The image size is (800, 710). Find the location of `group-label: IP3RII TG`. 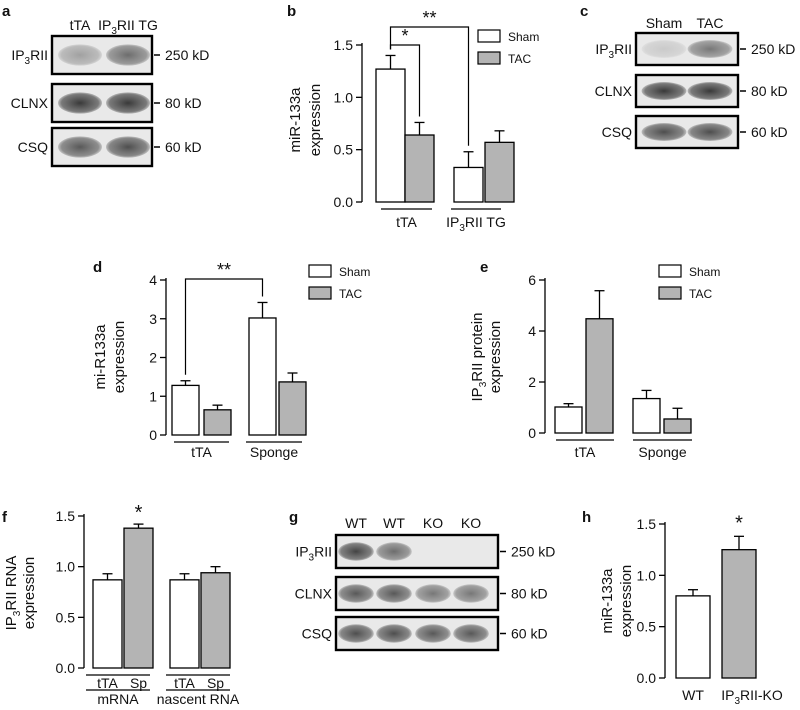

group-label: IP3RII TG is located at coordinates (476, 224).